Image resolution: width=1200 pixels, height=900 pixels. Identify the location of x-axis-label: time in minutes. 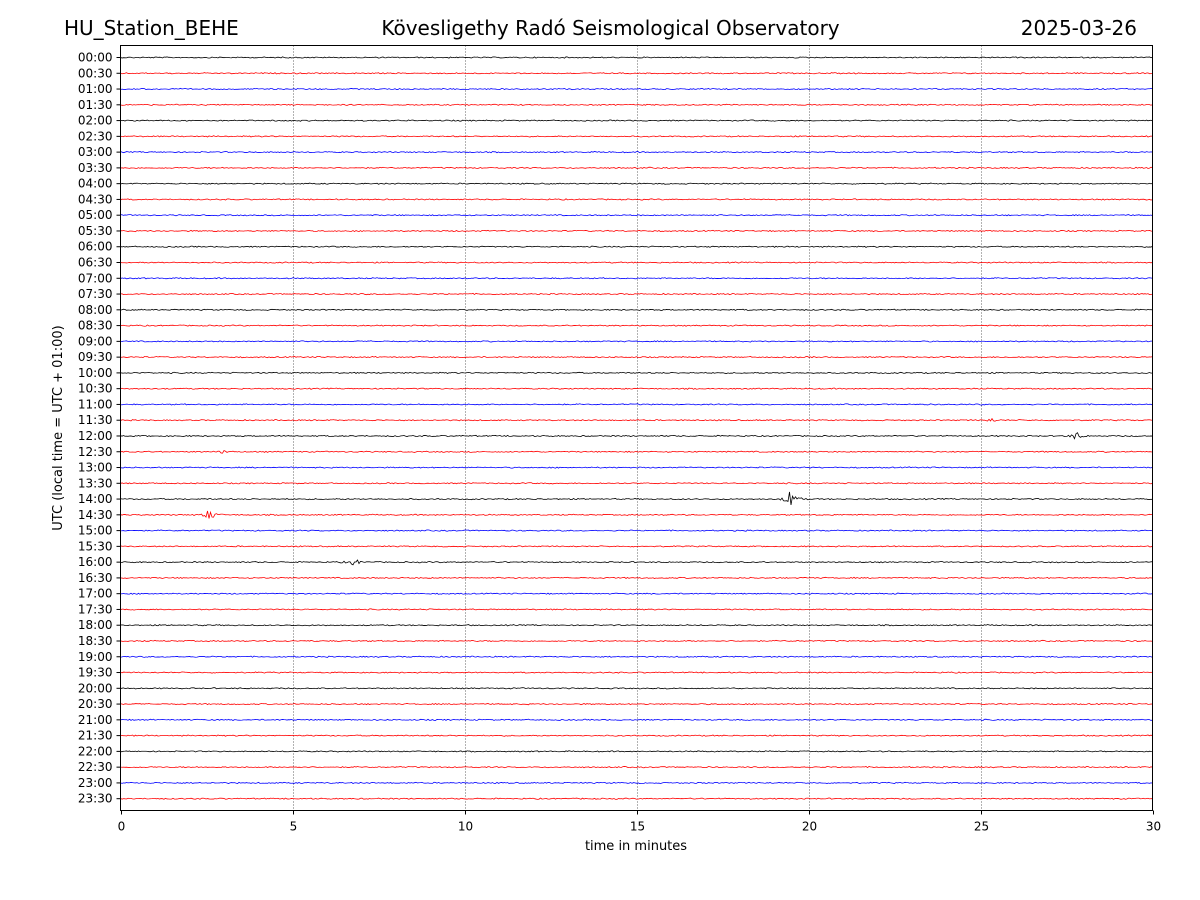
(636, 846).